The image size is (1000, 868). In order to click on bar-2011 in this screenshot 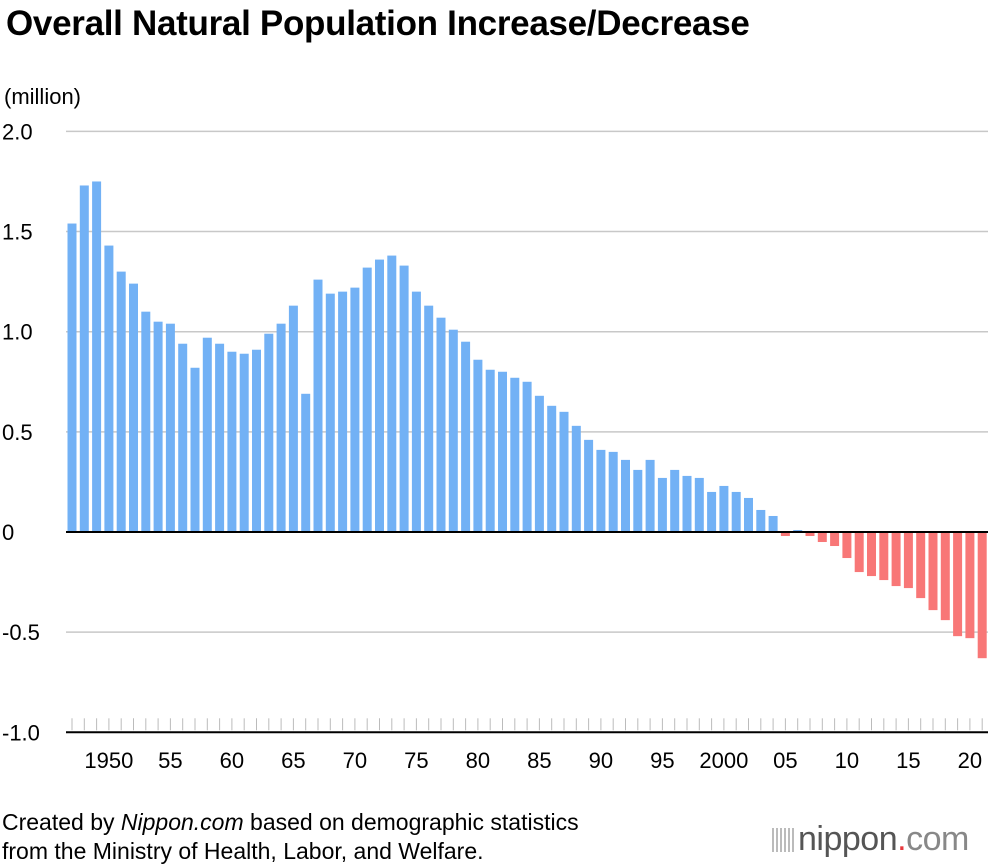, I will do `click(859, 552)`.